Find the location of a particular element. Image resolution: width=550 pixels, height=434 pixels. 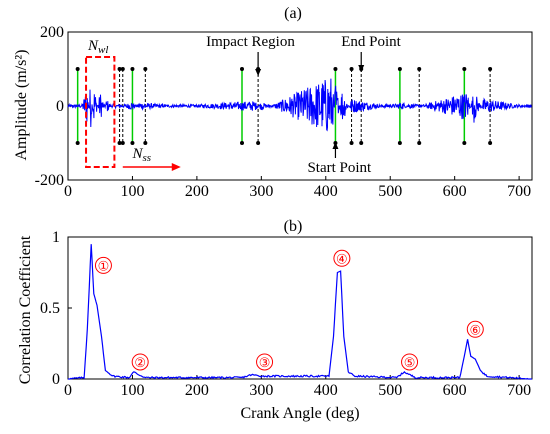

peak-label: ⑥ is located at coordinates (475, 329).